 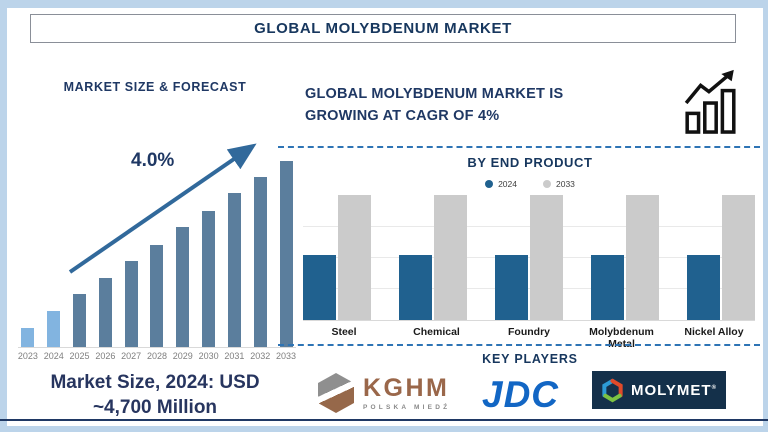 I want to click on market-size-line1: Market Size, 2024: USD, so click(x=155, y=382).